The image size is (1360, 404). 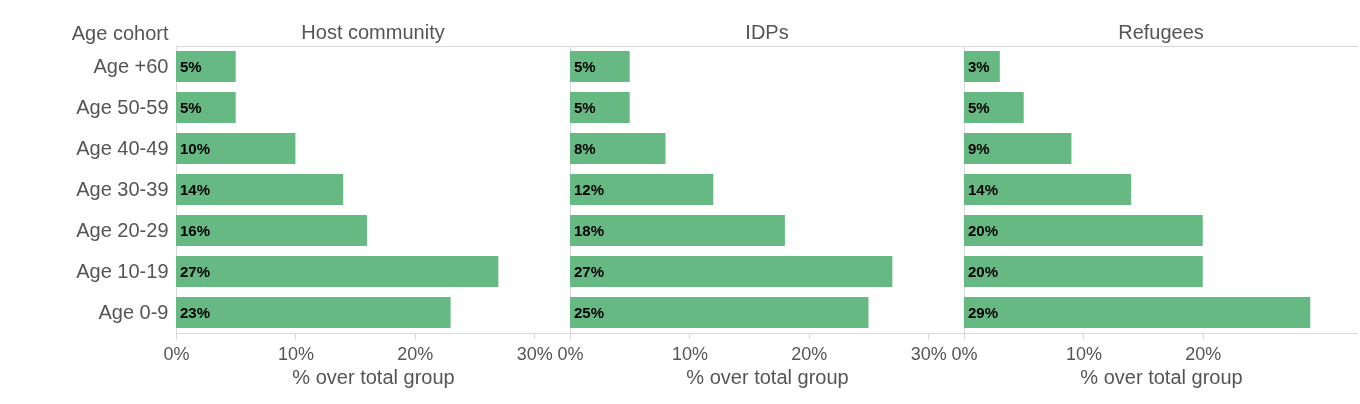 I want to click on data-label: 12%, so click(x=589, y=189).